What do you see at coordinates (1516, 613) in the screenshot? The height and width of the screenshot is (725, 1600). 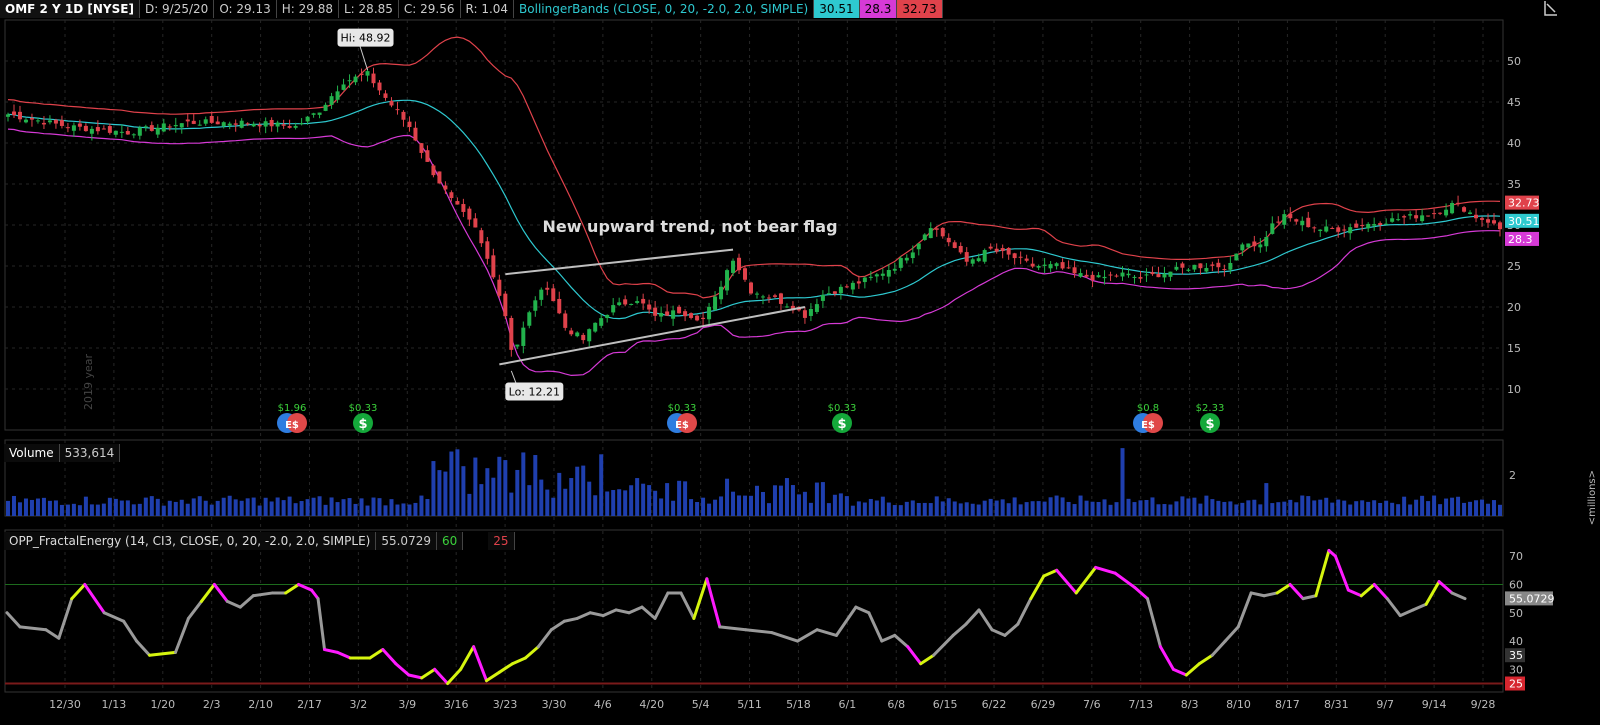 I see `fractal-y-tick: 50` at bounding box center [1516, 613].